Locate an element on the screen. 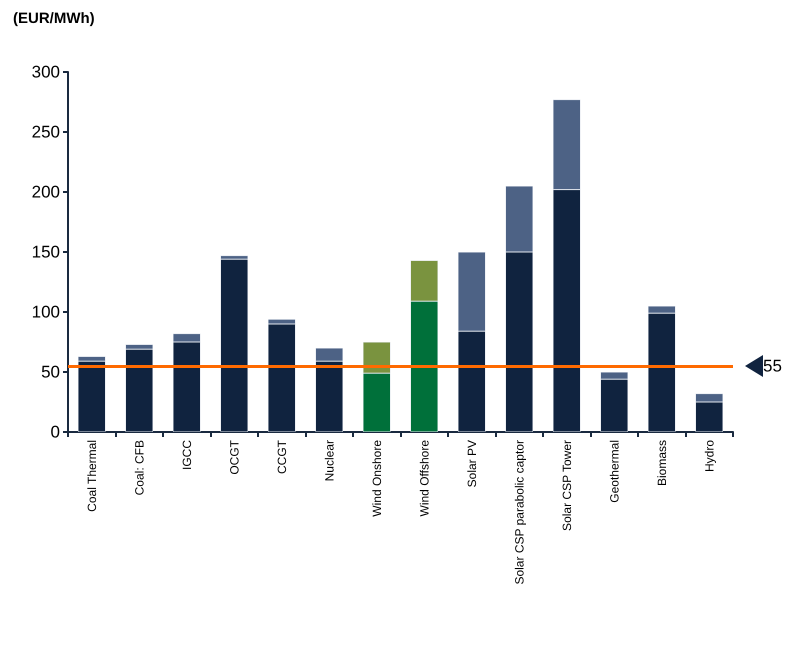 Image resolution: width=799 pixels, height=651 pixels. x-tick-label: Hydro is located at coordinates (709, 456).